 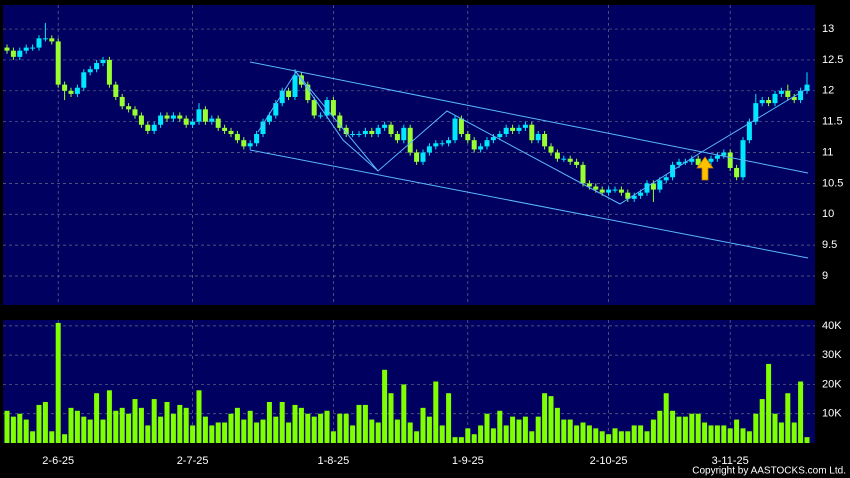 What do you see at coordinates (468, 461) in the screenshot?
I see `x-tick-label: 1-9-25` at bounding box center [468, 461].